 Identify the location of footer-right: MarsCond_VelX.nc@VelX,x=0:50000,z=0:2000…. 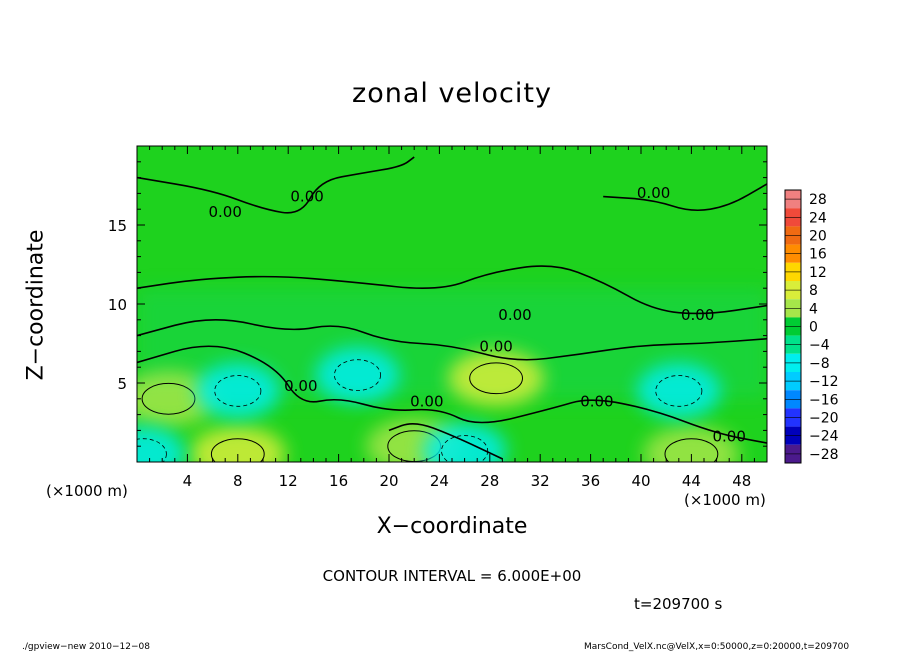
(717, 647).